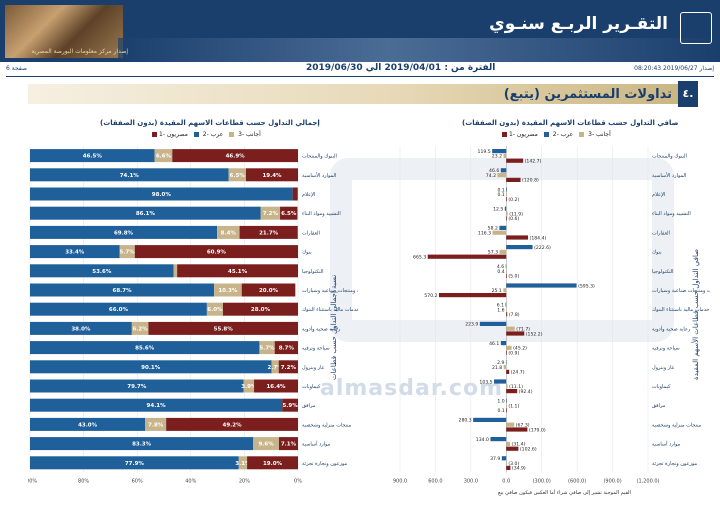  I want to click on category-label: الإعلام, so click(658, 195).